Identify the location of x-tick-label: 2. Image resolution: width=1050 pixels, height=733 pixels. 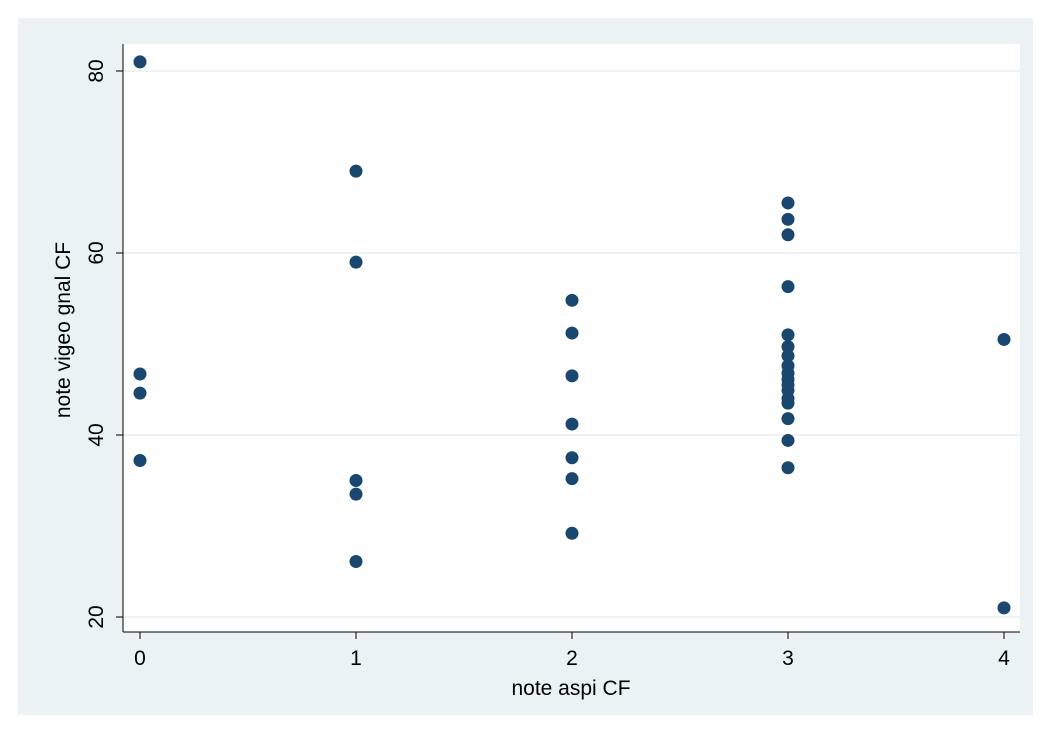
(572, 658).